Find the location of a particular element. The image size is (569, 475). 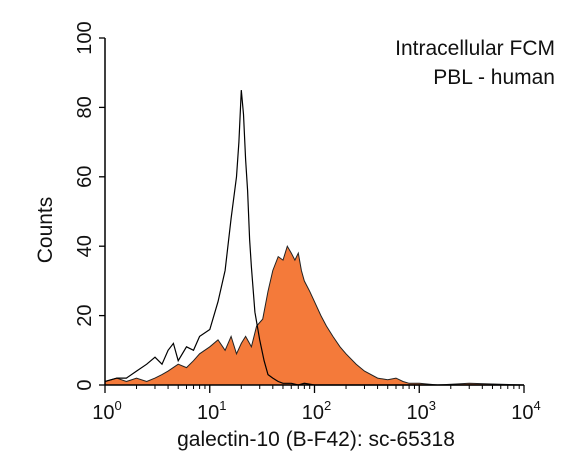

x-tick-label-3: 10³ is located at coordinates (421, 411).